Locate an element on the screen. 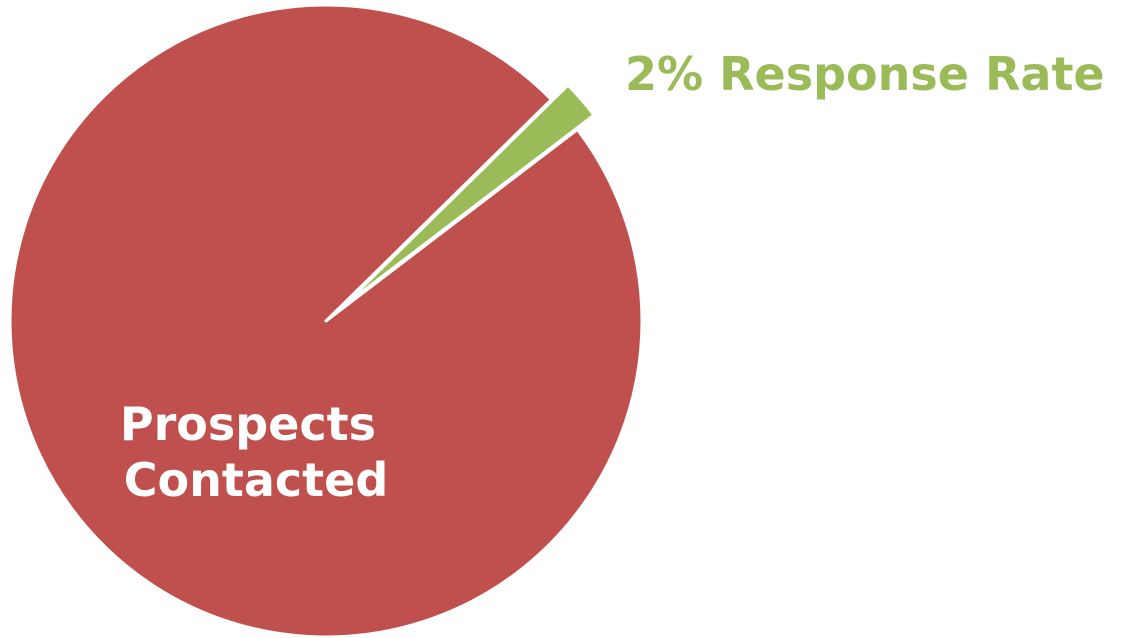 This screenshot has height=638, width=1140. slice-label-line-1: Prospects is located at coordinates (248, 424).